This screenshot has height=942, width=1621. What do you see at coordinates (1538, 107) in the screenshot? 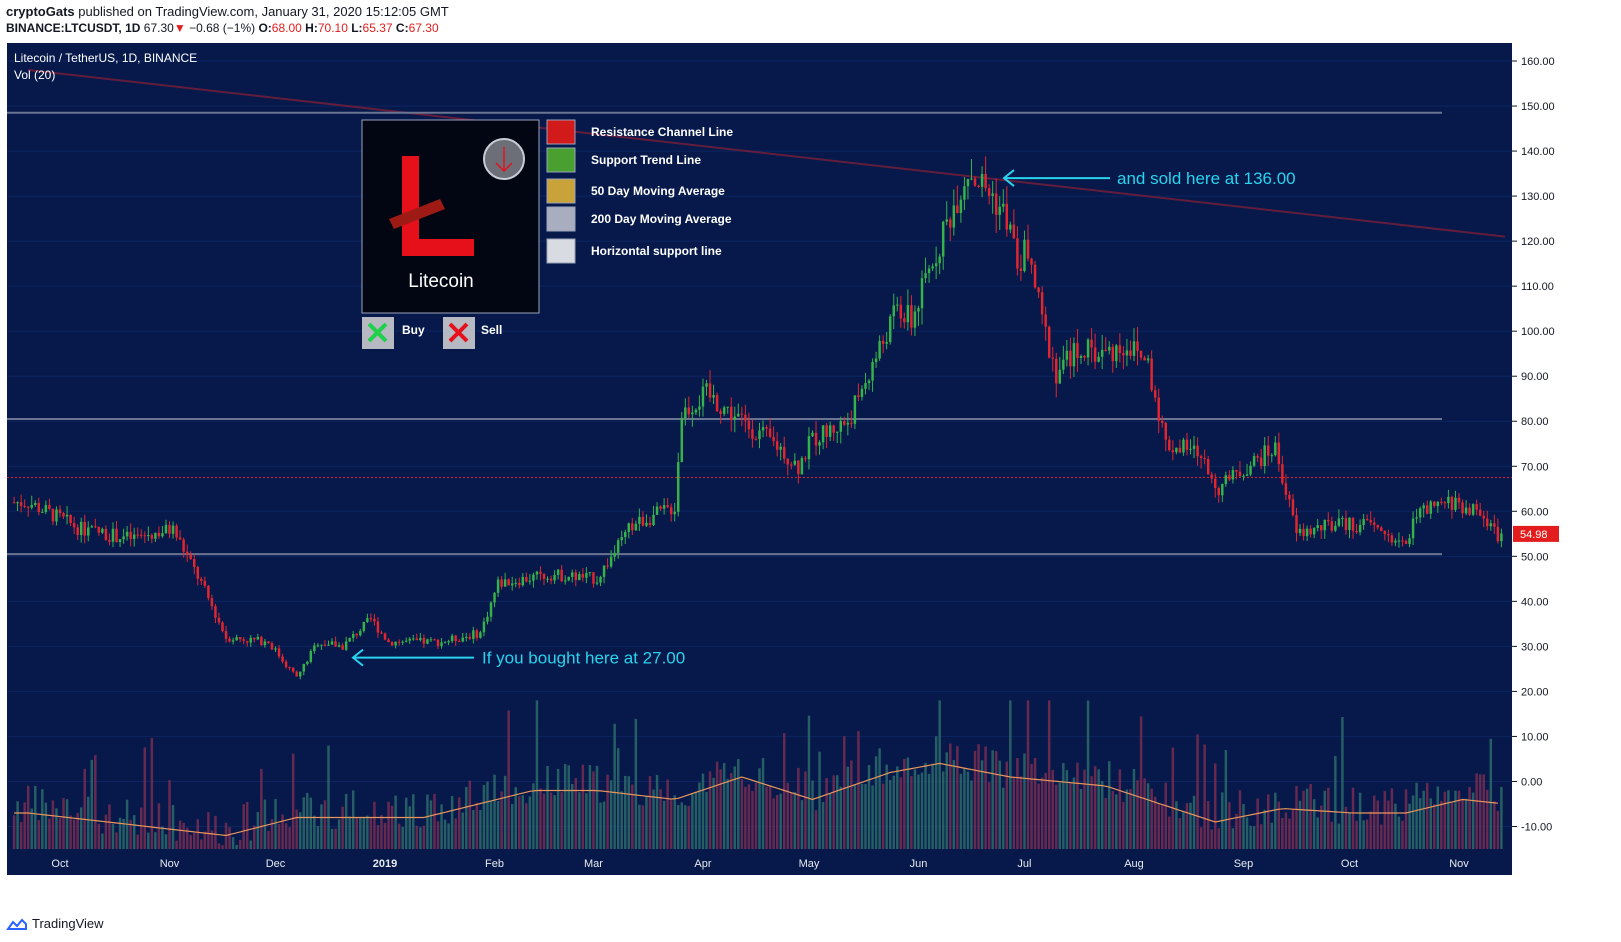
I see `price-axis-label: 150.00` at bounding box center [1538, 107].